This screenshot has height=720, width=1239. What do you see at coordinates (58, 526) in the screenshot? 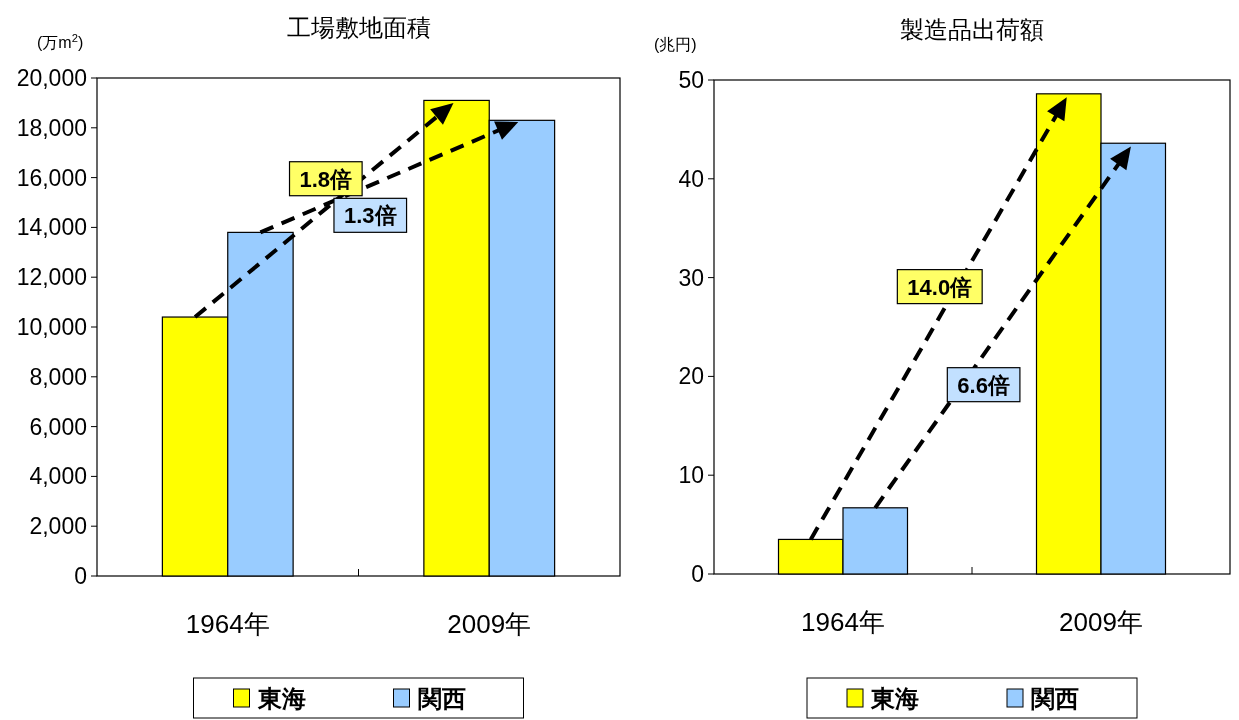
I see `y-tick-label: 2,000` at bounding box center [58, 526].